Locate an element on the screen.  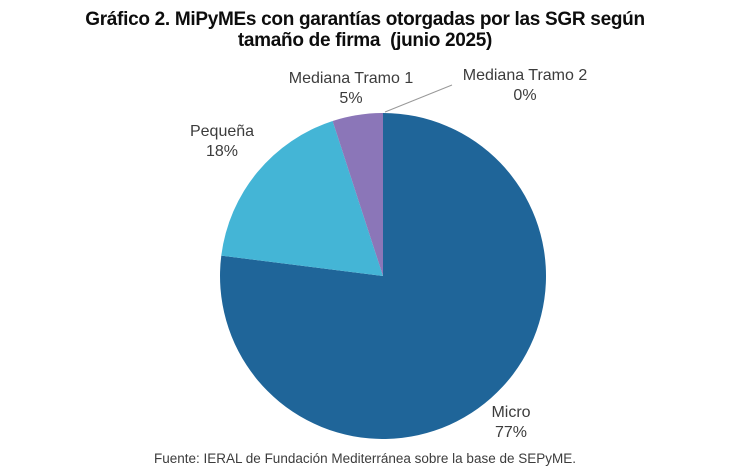
slice-label-mediana-tramo-2-name: Mediana Tramo 2 is located at coordinates (525, 75).